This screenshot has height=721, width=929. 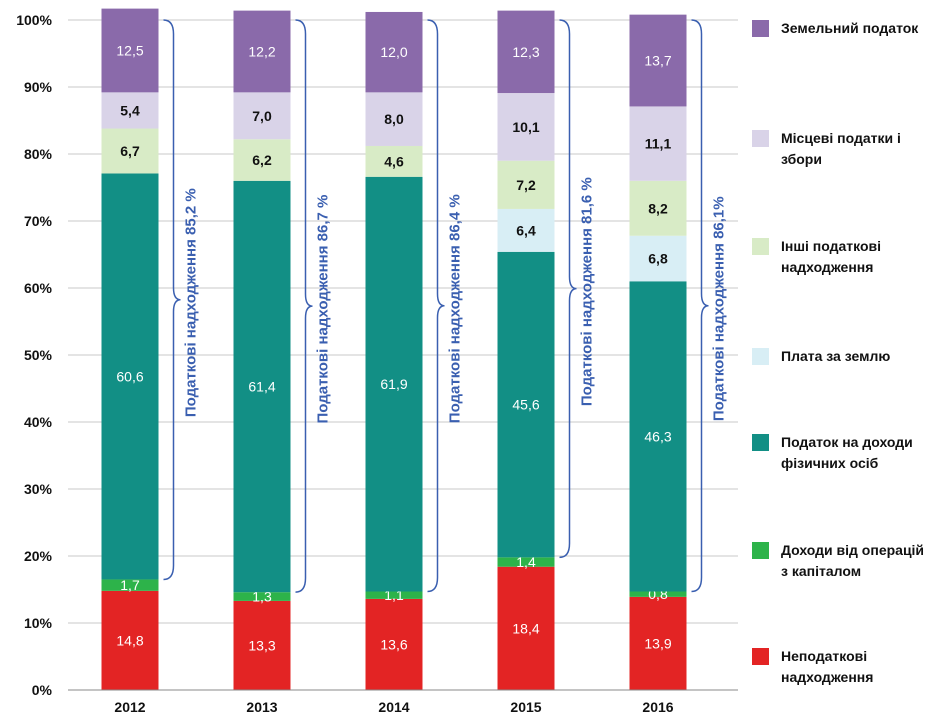 I want to click on legend-item-local-taxes: Місцеві податки і збори, so click(x=840, y=149).